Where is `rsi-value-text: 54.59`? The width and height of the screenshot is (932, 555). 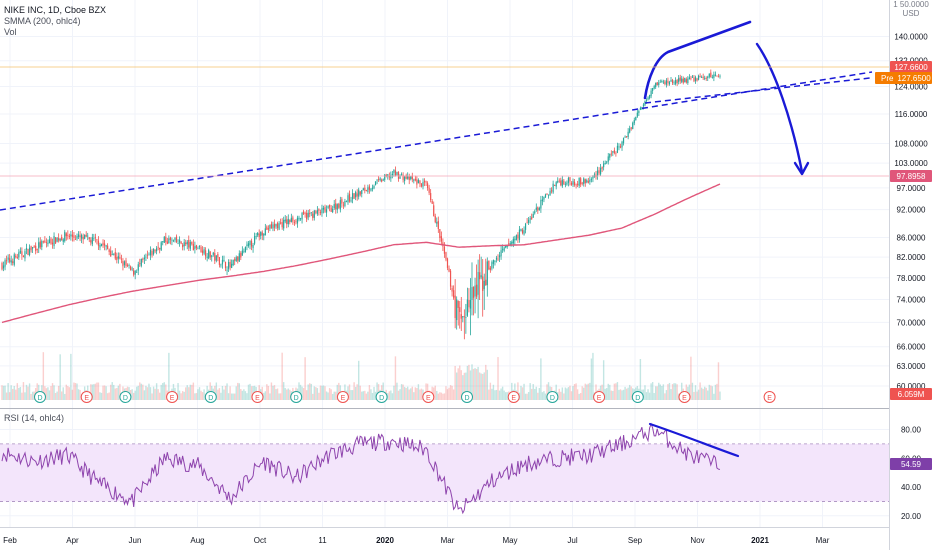 rsi-value-text: 54.59 is located at coordinates (911, 464).